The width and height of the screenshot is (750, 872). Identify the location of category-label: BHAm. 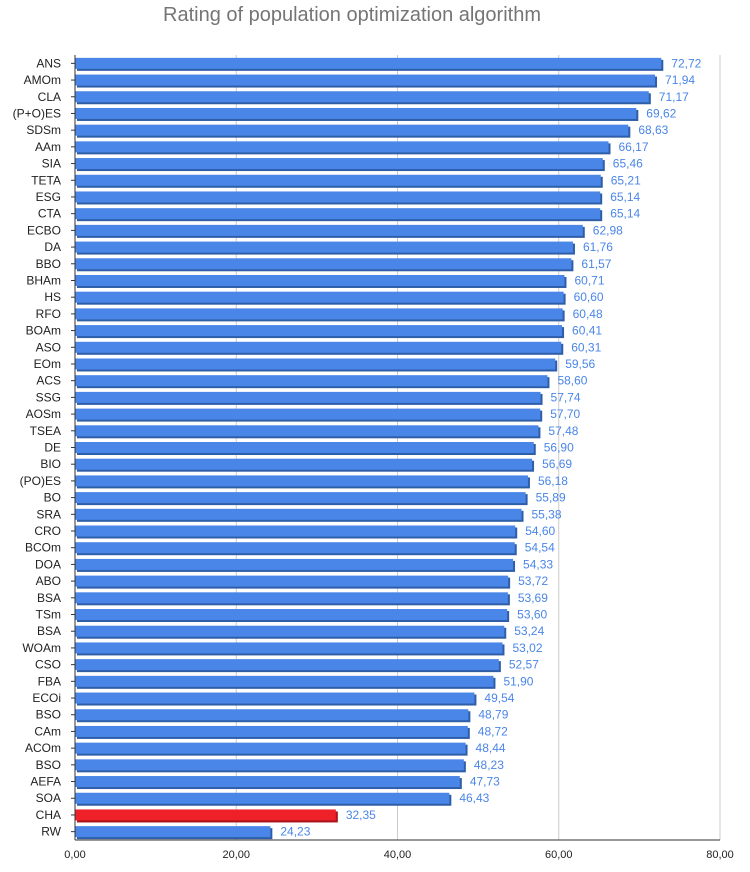
(43, 280).